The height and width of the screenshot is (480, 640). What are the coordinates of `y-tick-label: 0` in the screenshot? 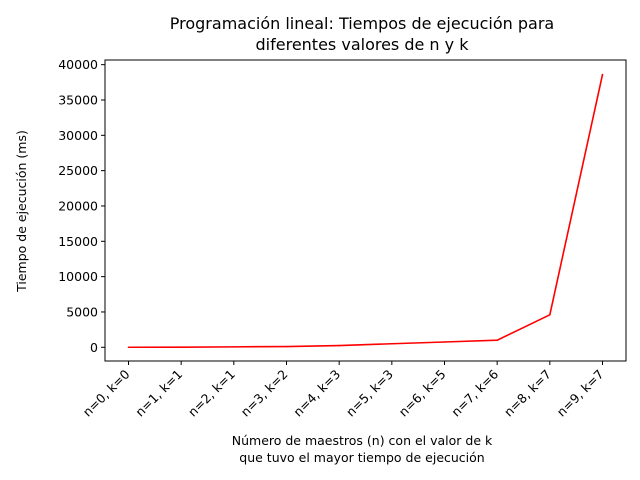 It's located at (94, 347).